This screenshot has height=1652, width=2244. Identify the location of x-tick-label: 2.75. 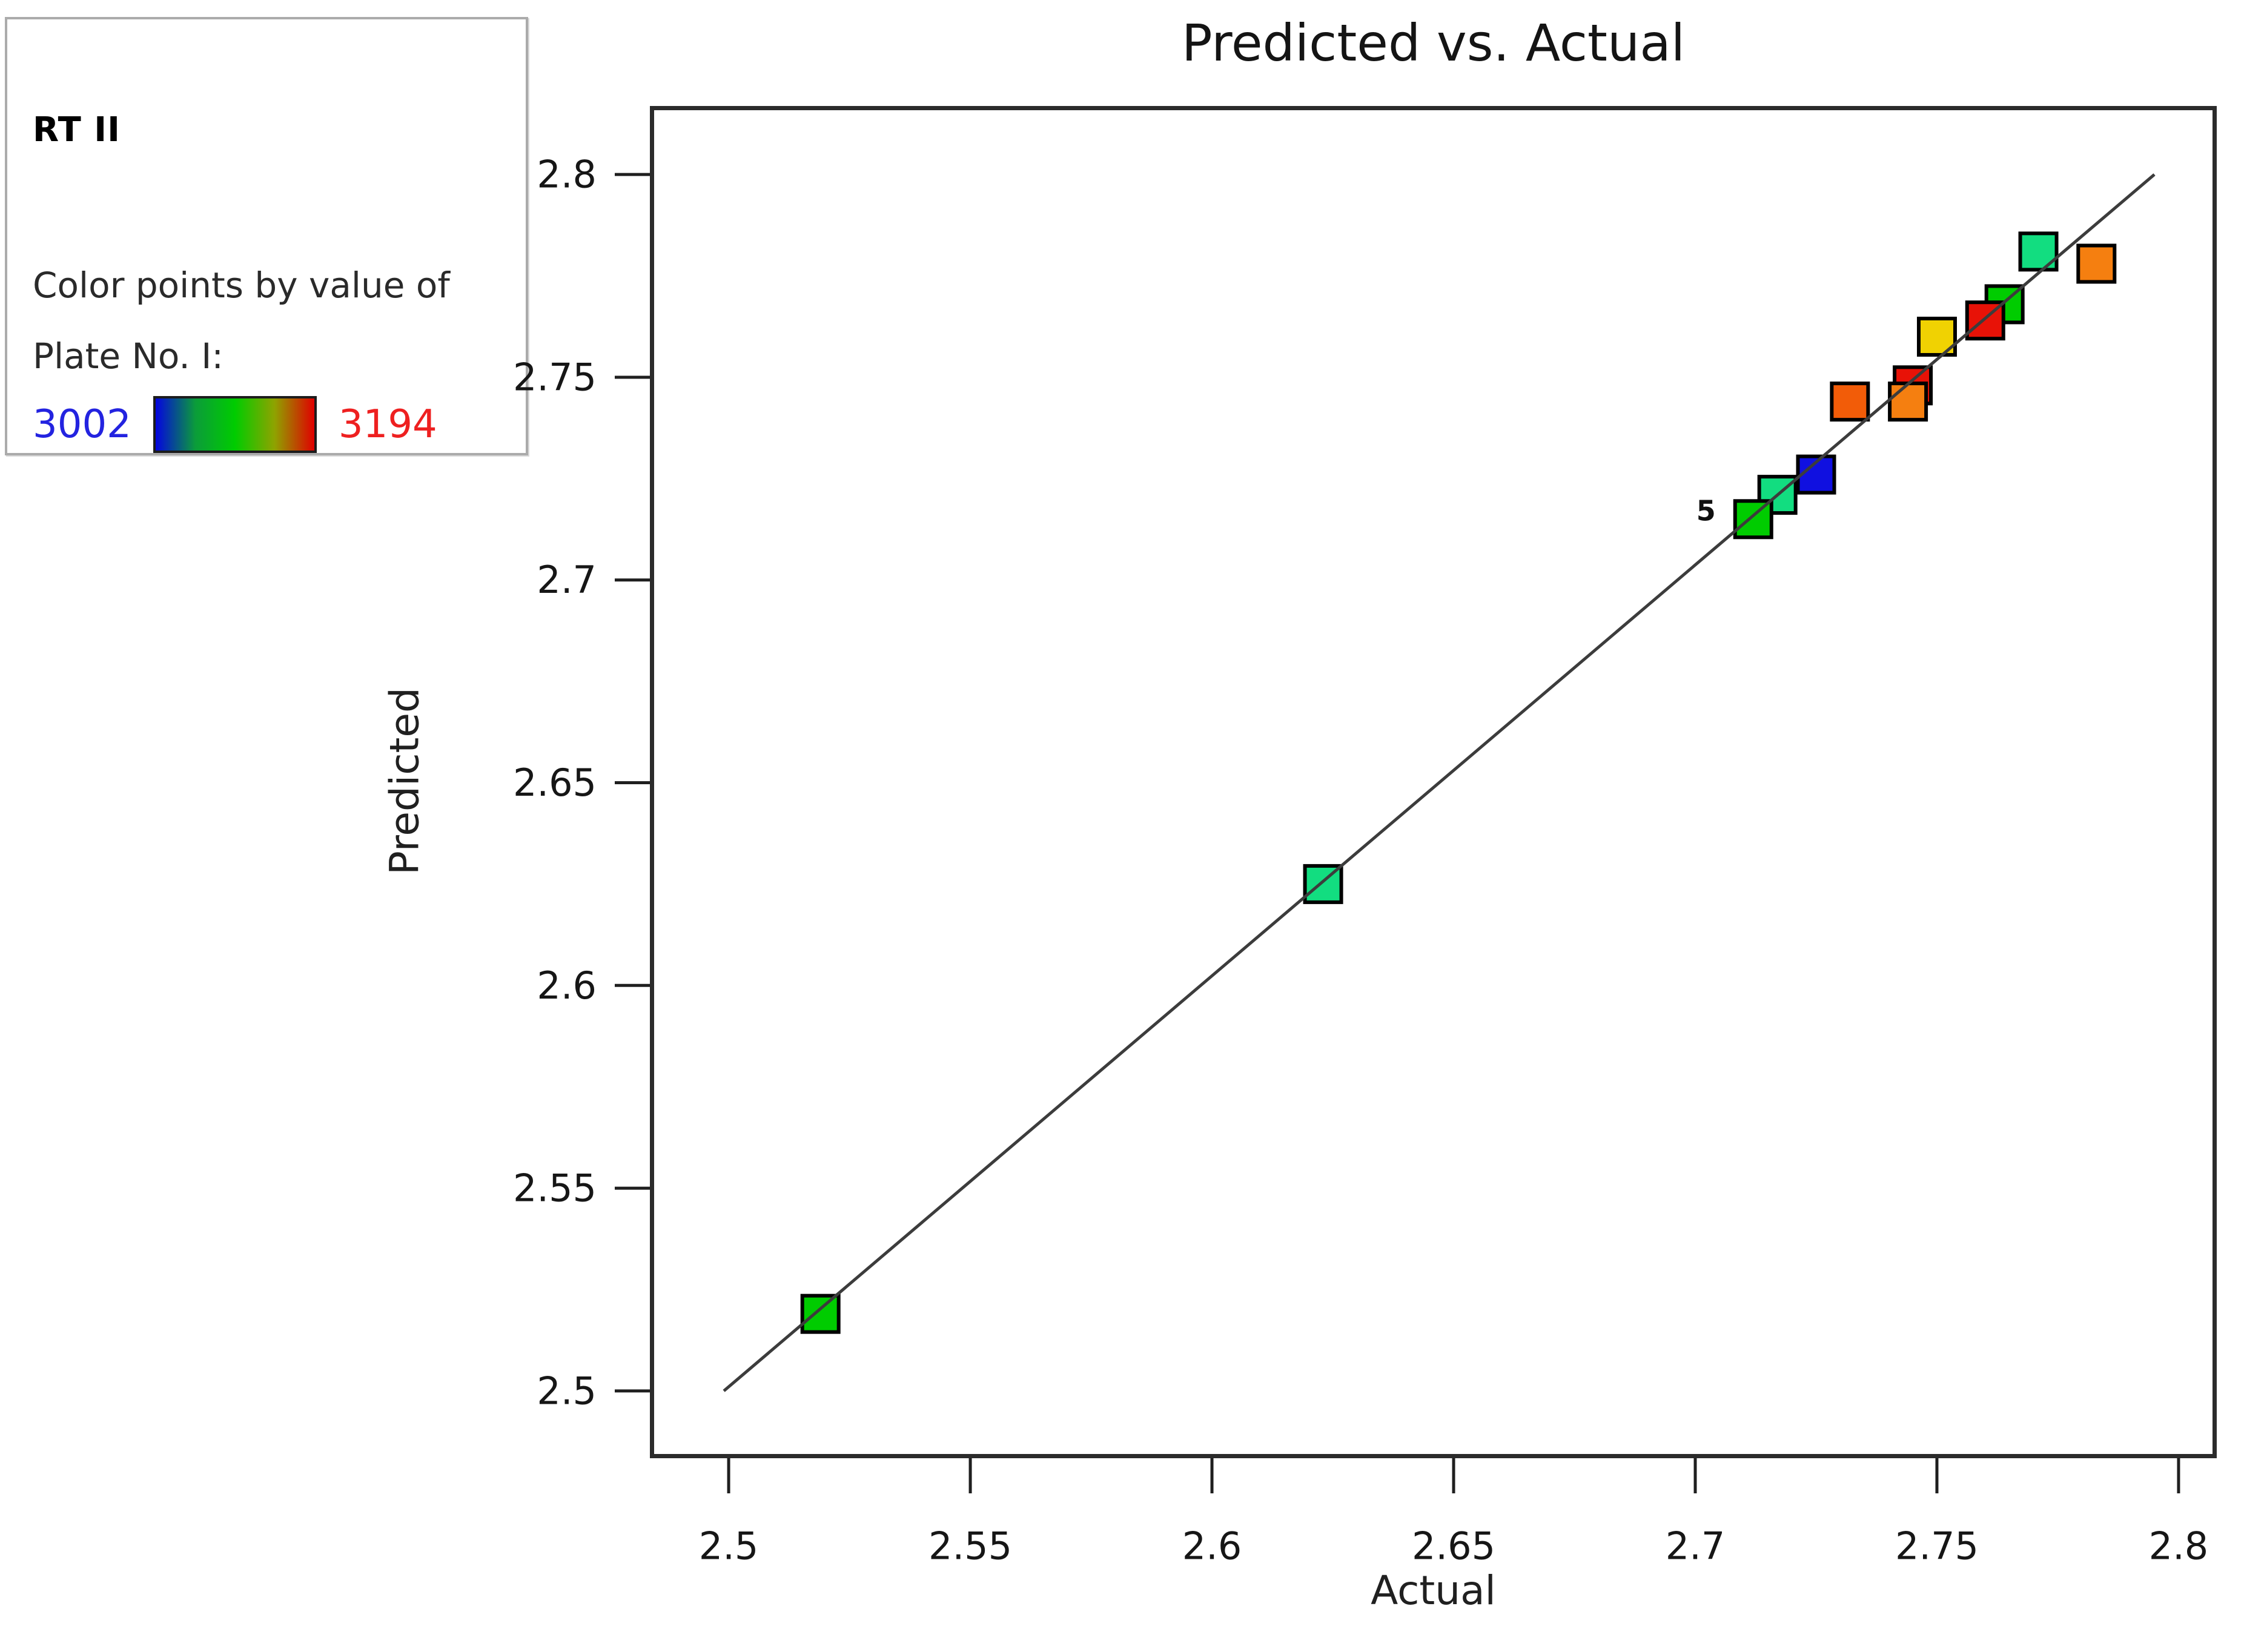
(1937, 1546).